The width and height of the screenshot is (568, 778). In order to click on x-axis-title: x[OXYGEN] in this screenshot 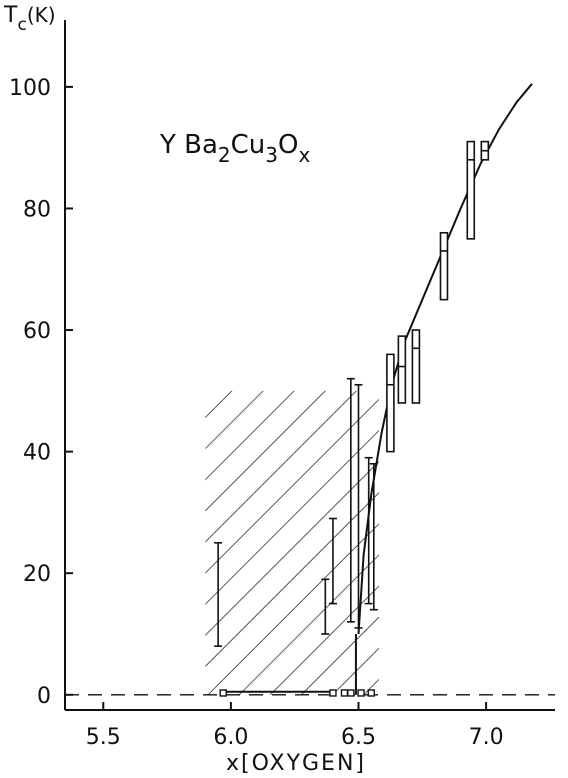, I will do `click(296, 763)`.